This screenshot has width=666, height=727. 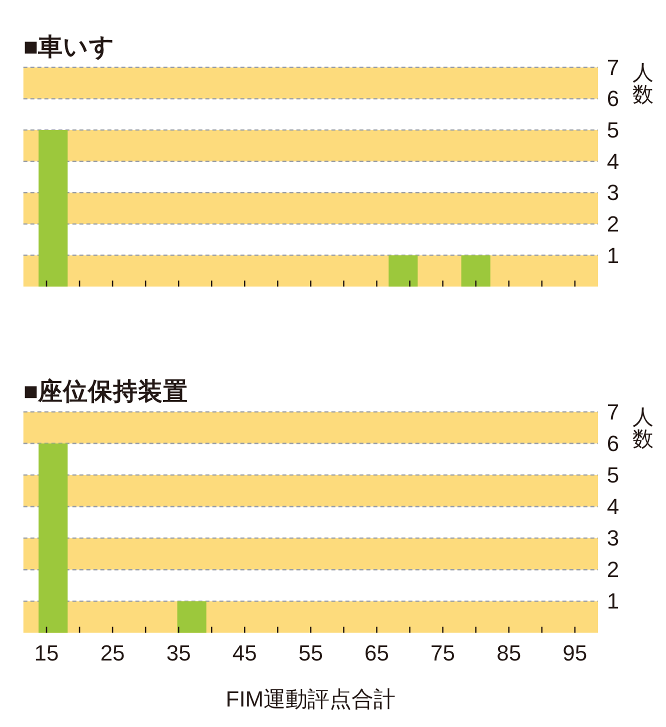 I want to click on x-tick-label: 35, so click(x=178, y=653).